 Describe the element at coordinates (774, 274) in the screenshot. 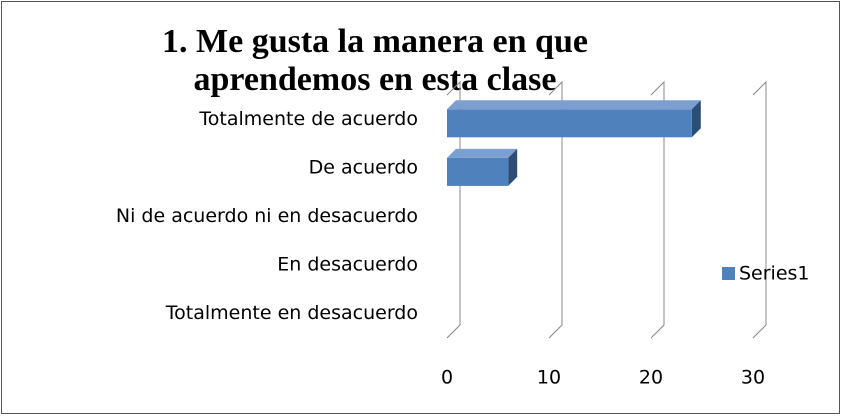

I see `legend-label: Series1` at that location.